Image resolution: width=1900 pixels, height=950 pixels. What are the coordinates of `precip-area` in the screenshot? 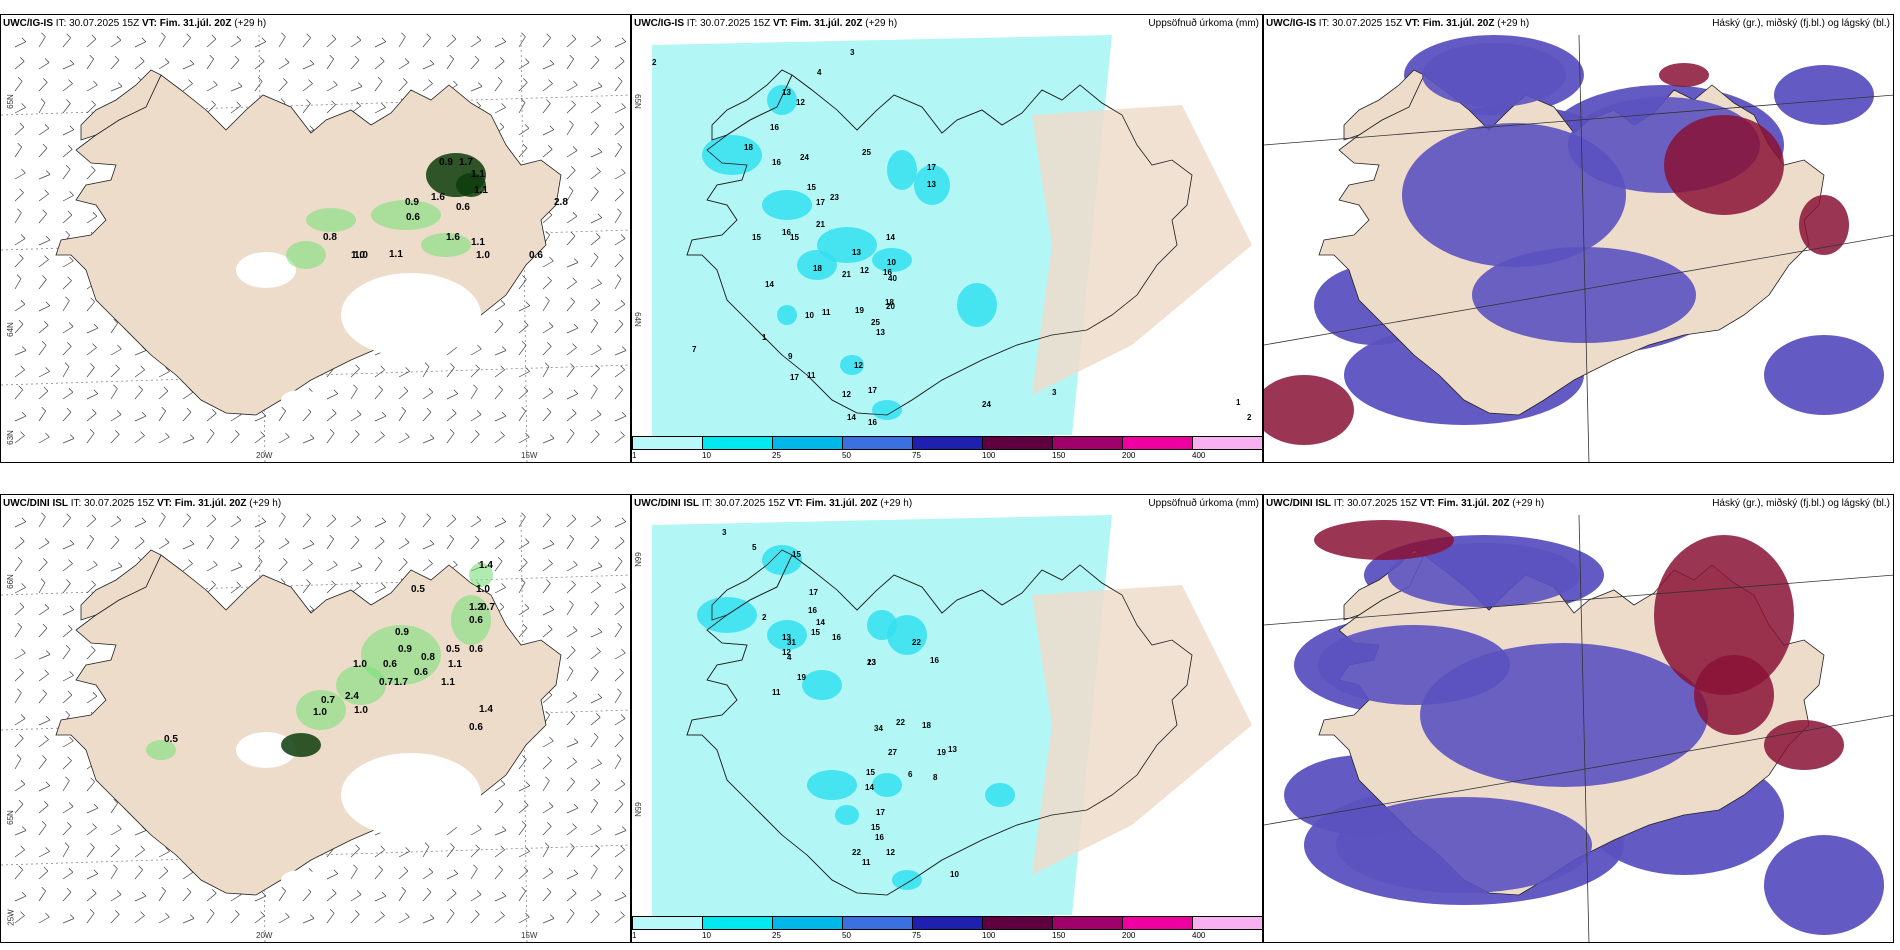 It's located at (882, 717).